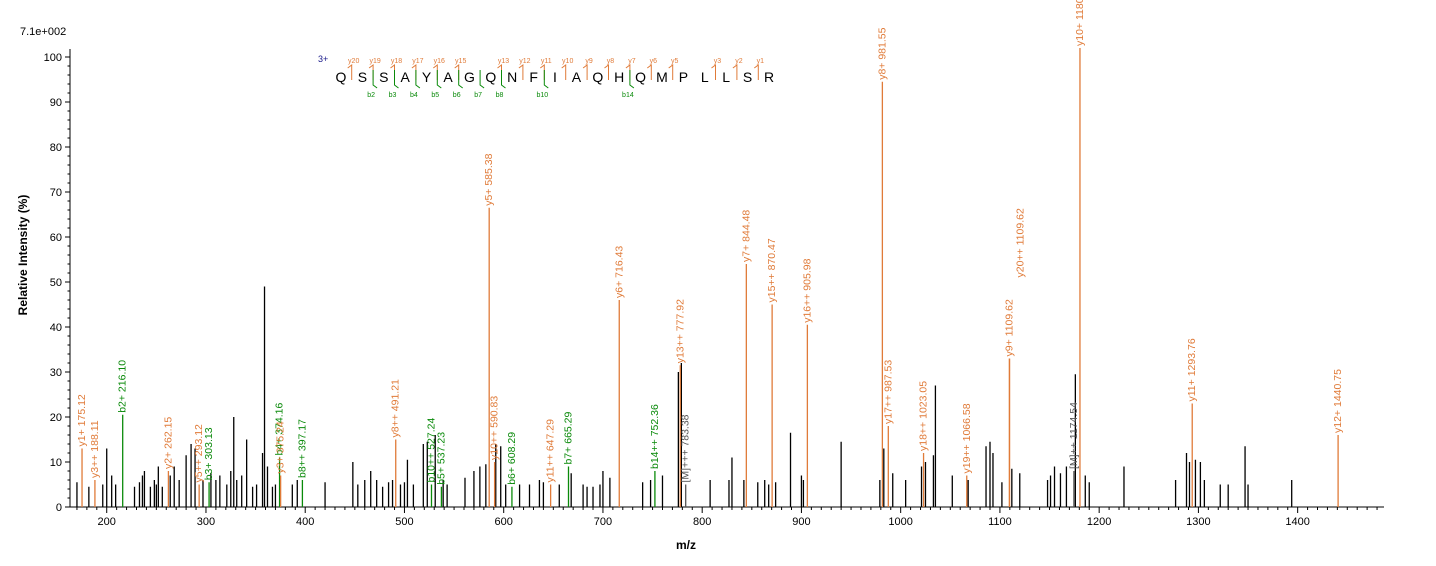 This screenshot has height=566, width=1436. What do you see at coordinates (1010, 327) in the screenshot?
I see `peak-label: y9+ 1109.62` at bounding box center [1010, 327].